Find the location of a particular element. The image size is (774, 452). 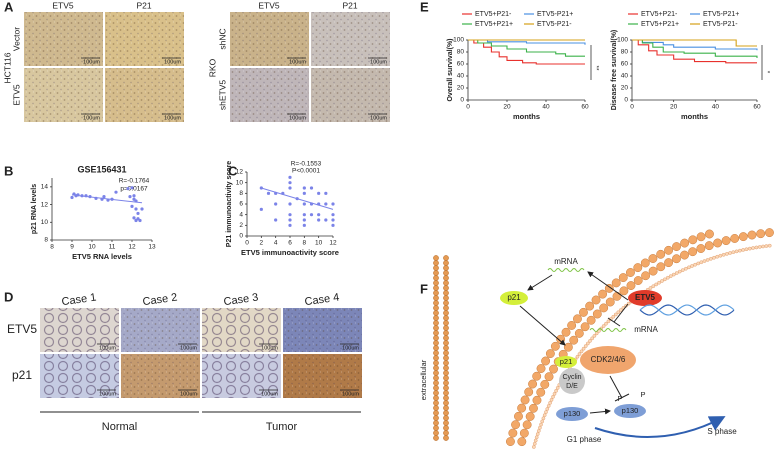

dna-strand is located at coordinates (687, 310).